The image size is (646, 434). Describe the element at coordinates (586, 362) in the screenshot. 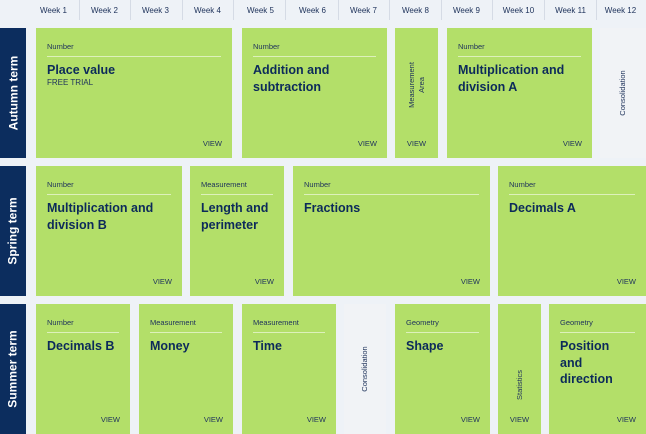

I see `unit-title: Position and direction` at that location.